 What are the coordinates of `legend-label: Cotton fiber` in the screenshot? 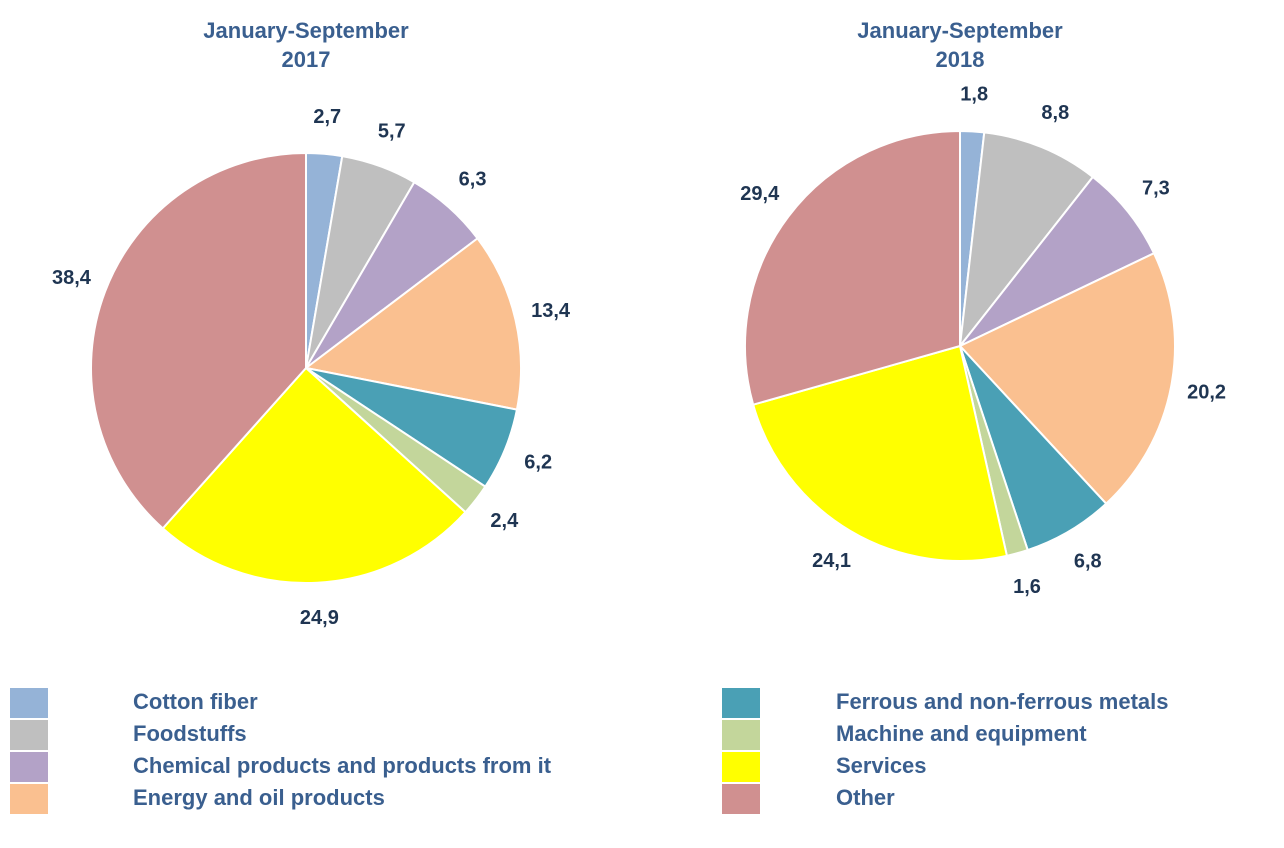 It's located at (195, 701).